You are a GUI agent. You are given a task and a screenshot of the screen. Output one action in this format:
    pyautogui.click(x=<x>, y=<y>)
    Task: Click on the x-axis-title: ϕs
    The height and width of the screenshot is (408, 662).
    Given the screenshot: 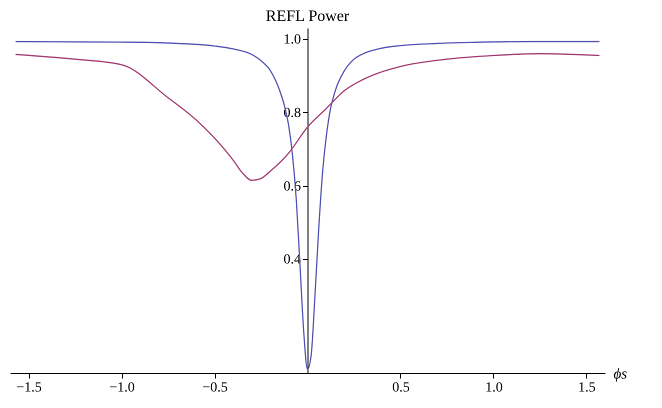 What is the action you would take?
    pyautogui.click(x=621, y=374)
    